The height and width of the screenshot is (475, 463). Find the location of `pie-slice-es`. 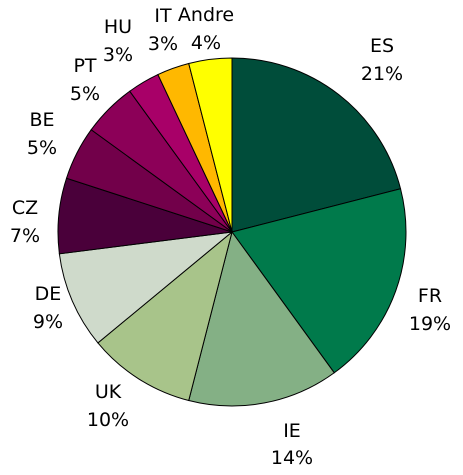

pie-slice-es is located at coordinates (316, 145).